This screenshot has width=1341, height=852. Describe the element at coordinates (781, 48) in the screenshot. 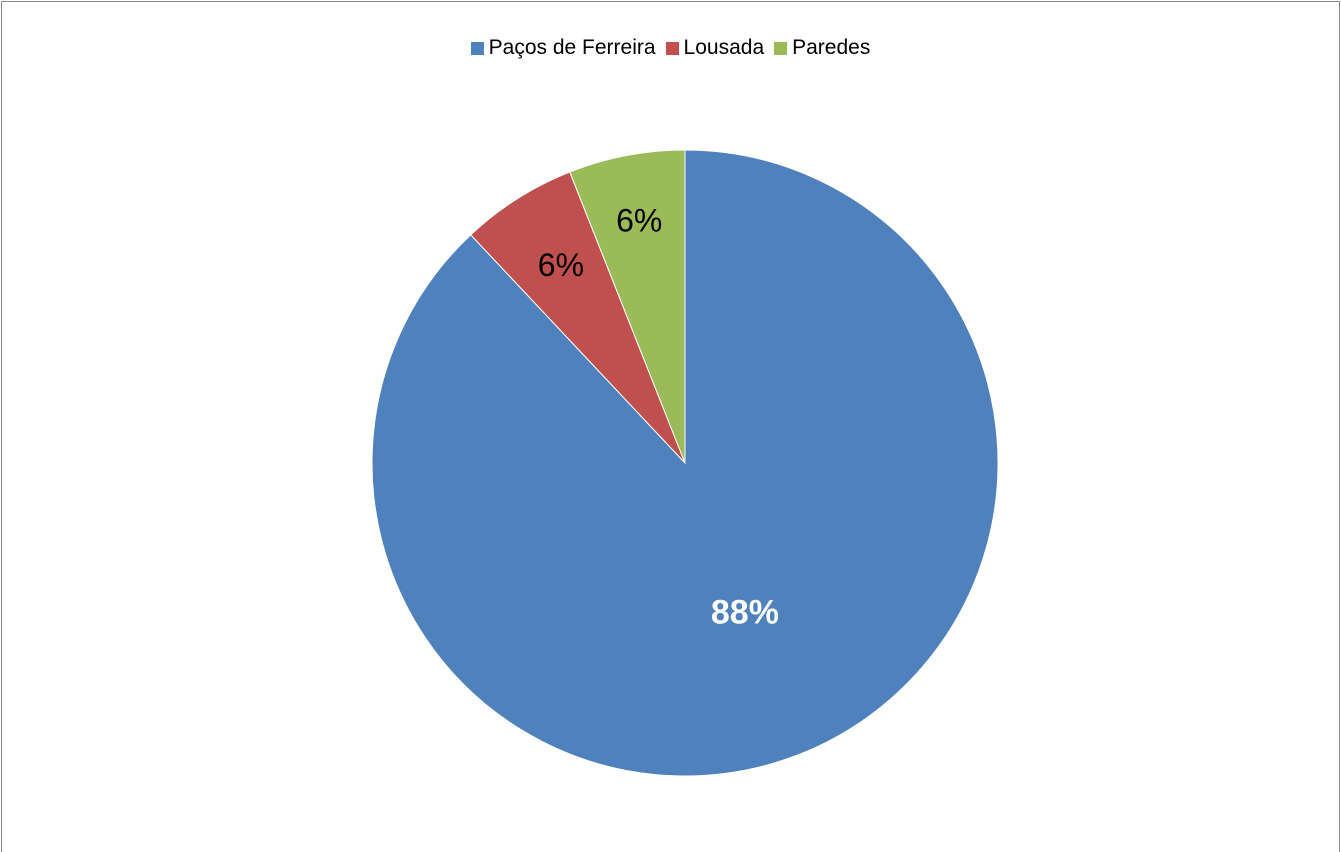

I see `legend-swatch-paredes` at that location.